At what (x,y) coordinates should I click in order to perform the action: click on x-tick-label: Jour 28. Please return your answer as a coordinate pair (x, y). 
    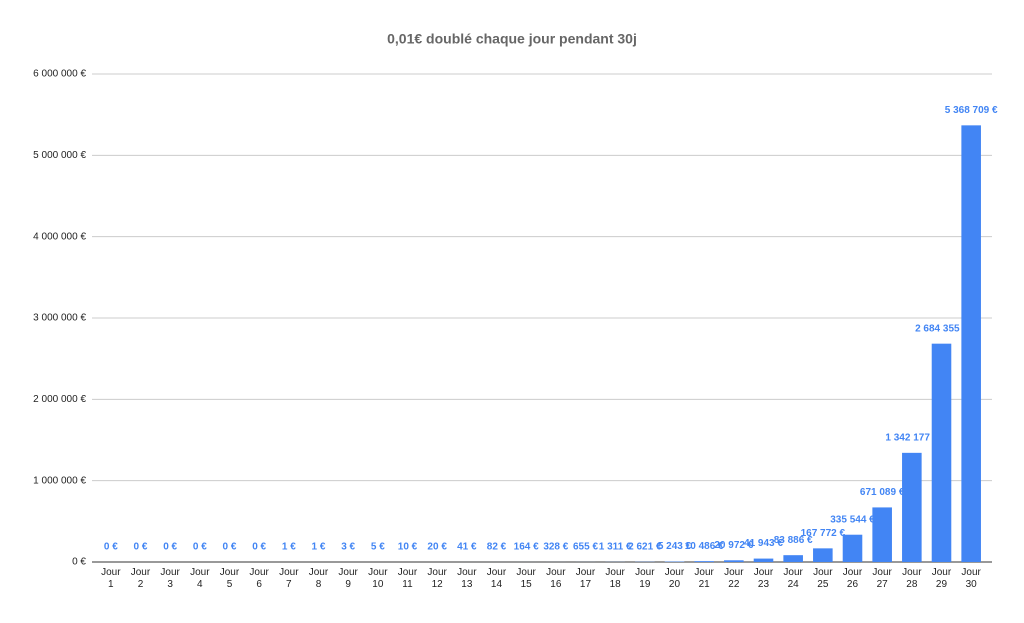
    Looking at the image, I should click on (912, 578).